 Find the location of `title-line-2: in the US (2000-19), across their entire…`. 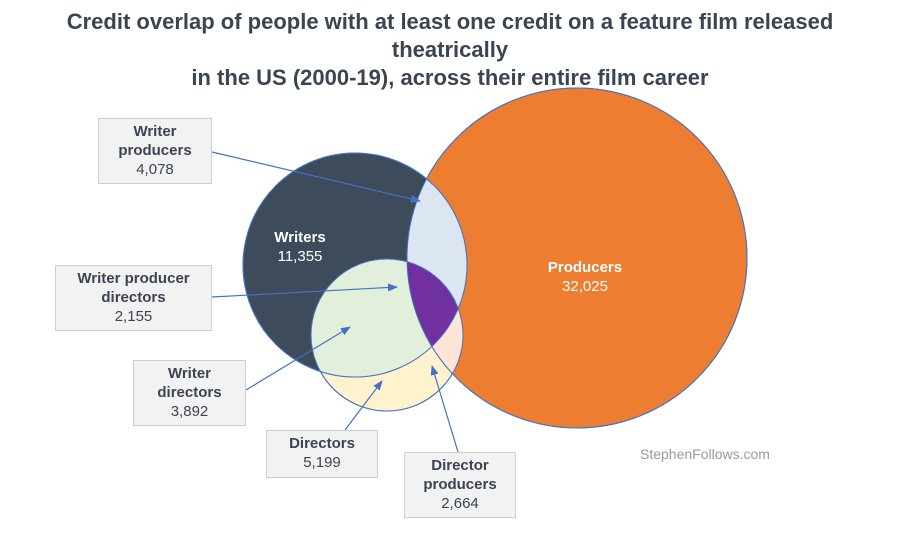

title-line-2: in the US (2000-19), across their entire… is located at coordinates (450, 77).